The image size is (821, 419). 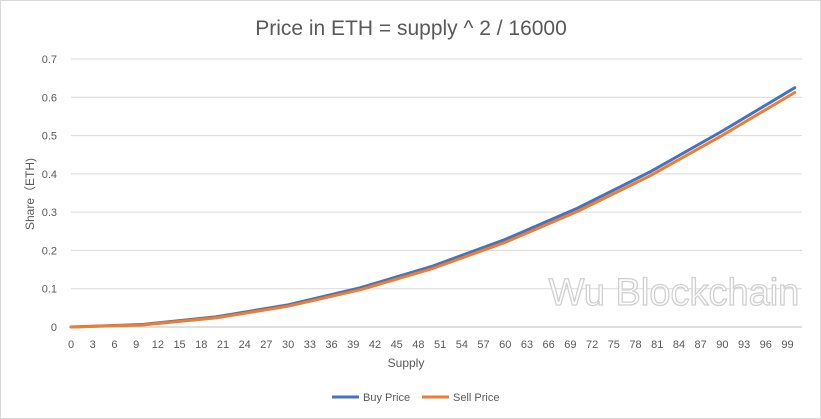 What do you see at coordinates (614, 345) in the screenshot?
I see `x-tick-label: 75` at bounding box center [614, 345].